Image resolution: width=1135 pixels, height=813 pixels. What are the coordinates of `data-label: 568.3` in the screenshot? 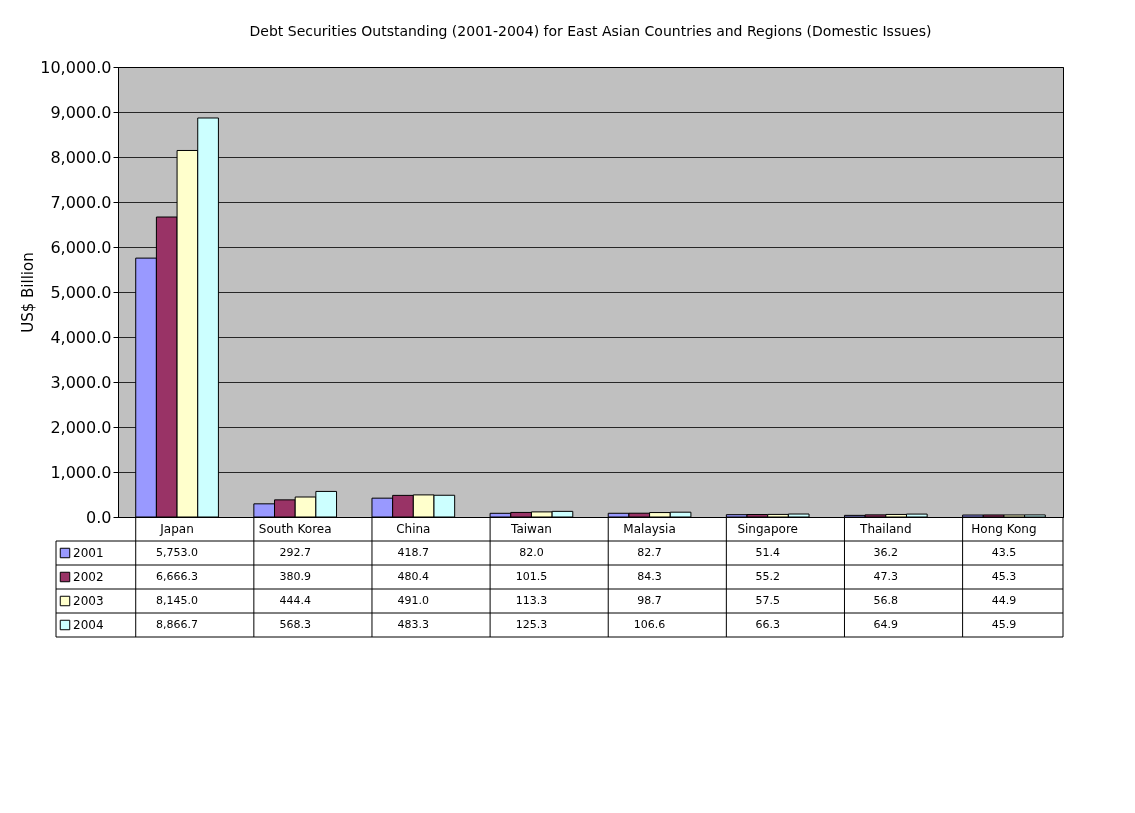 It's located at (295, 624).